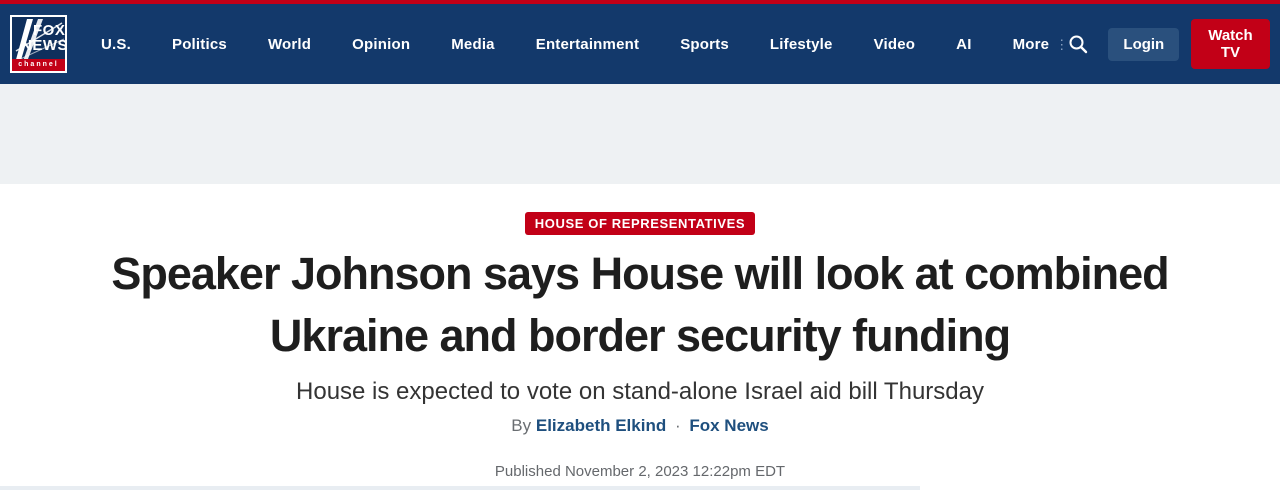 This screenshot has width=1280, height=490. What do you see at coordinates (381, 44) in the screenshot?
I see `nav-item-opinion: Opinion` at bounding box center [381, 44].